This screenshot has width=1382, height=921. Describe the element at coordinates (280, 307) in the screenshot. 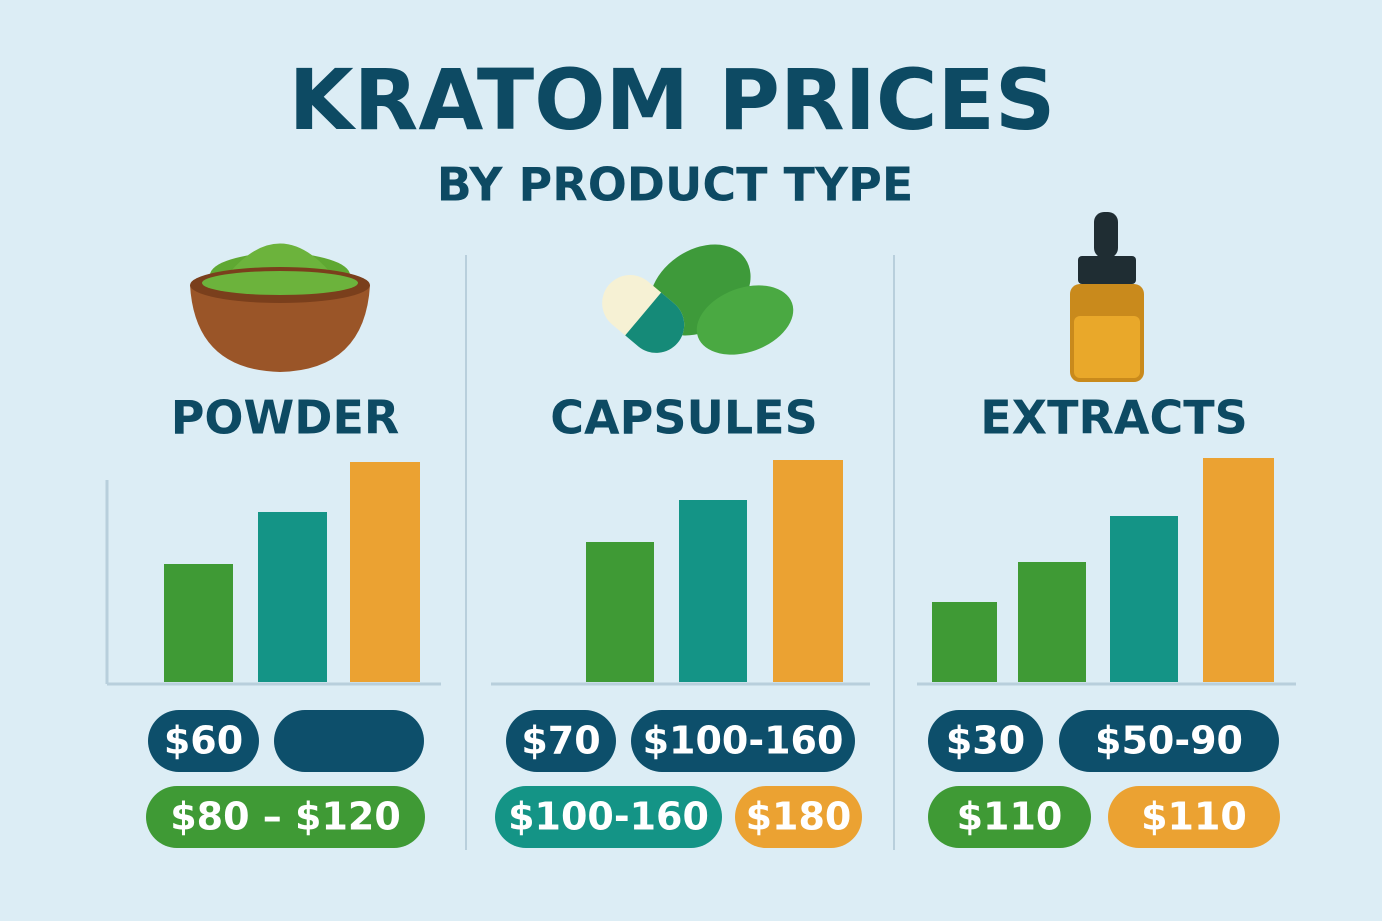

I see `powder-icon` at that location.